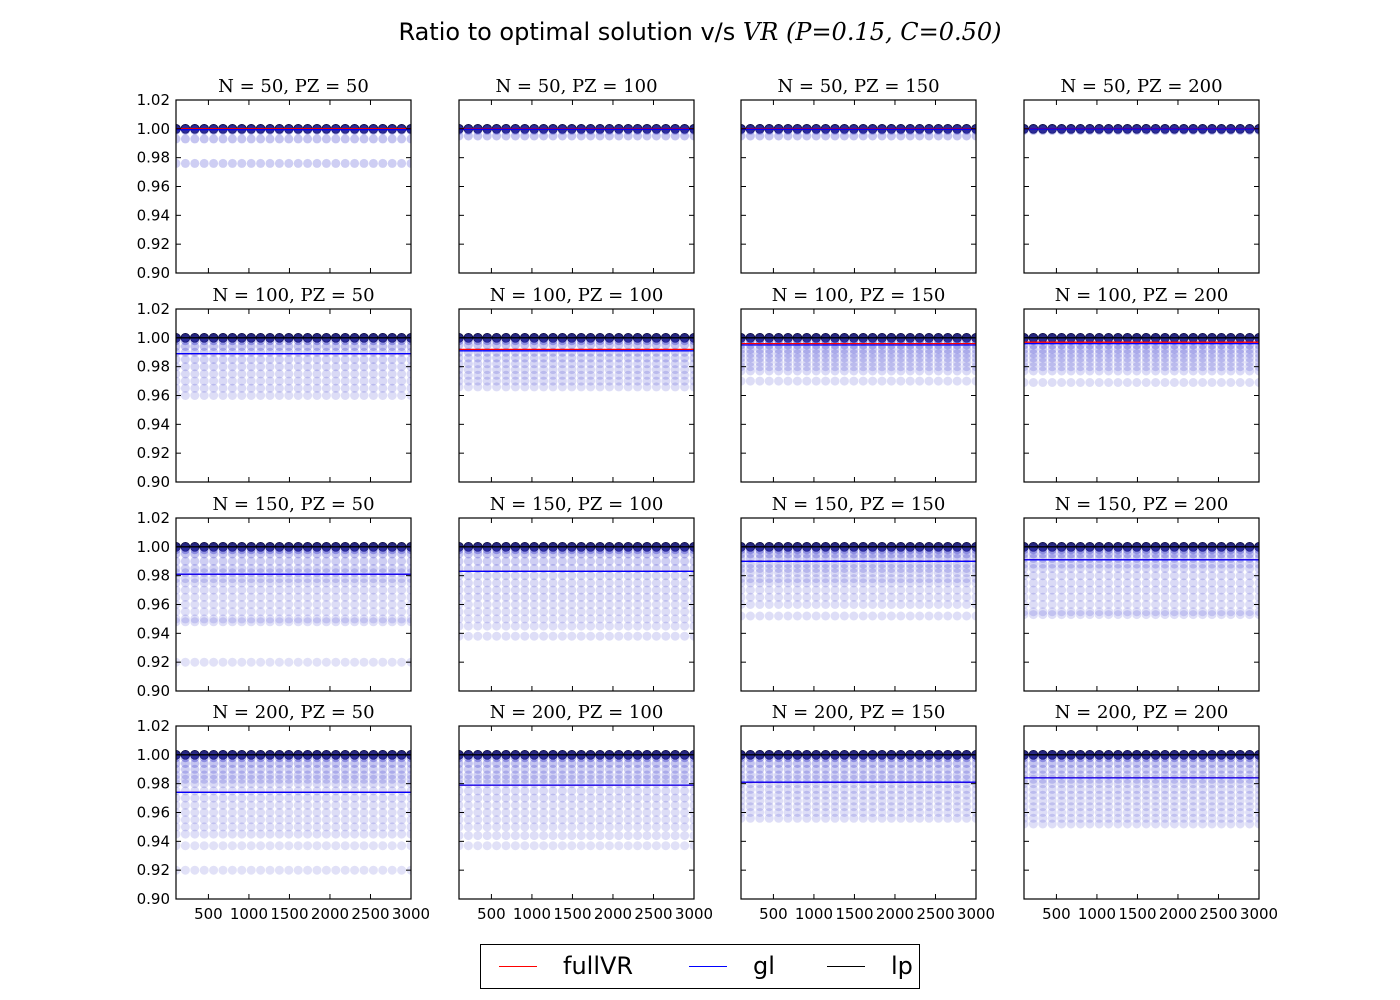  Describe the element at coordinates (153, 482) in the screenshot. I see `y-tick-label: 0.90` at that location.